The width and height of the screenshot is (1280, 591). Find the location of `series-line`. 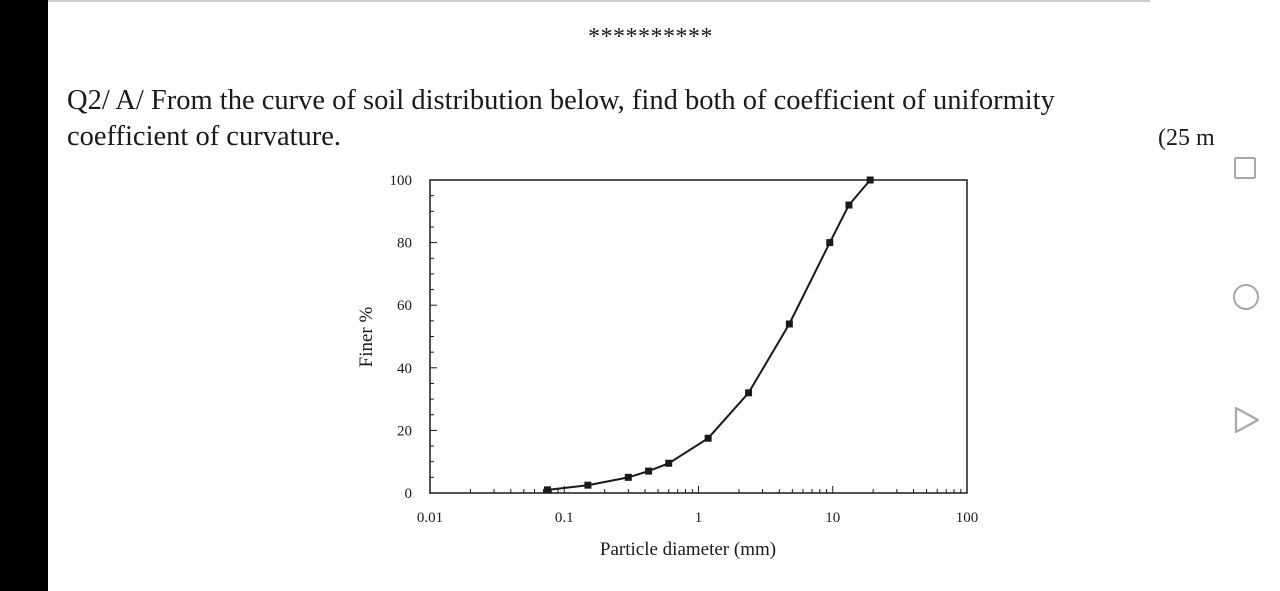

series-line is located at coordinates (709, 335).